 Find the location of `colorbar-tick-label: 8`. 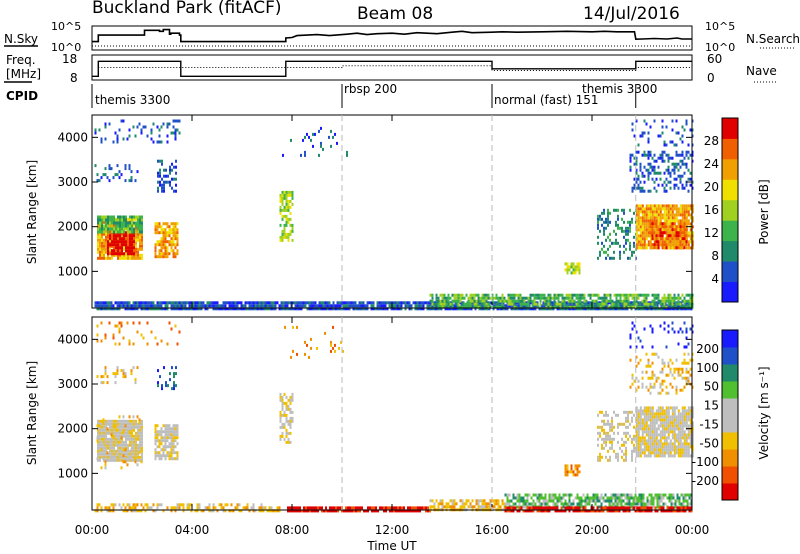

colorbar-tick-label: 8 is located at coordinates (715, 256).